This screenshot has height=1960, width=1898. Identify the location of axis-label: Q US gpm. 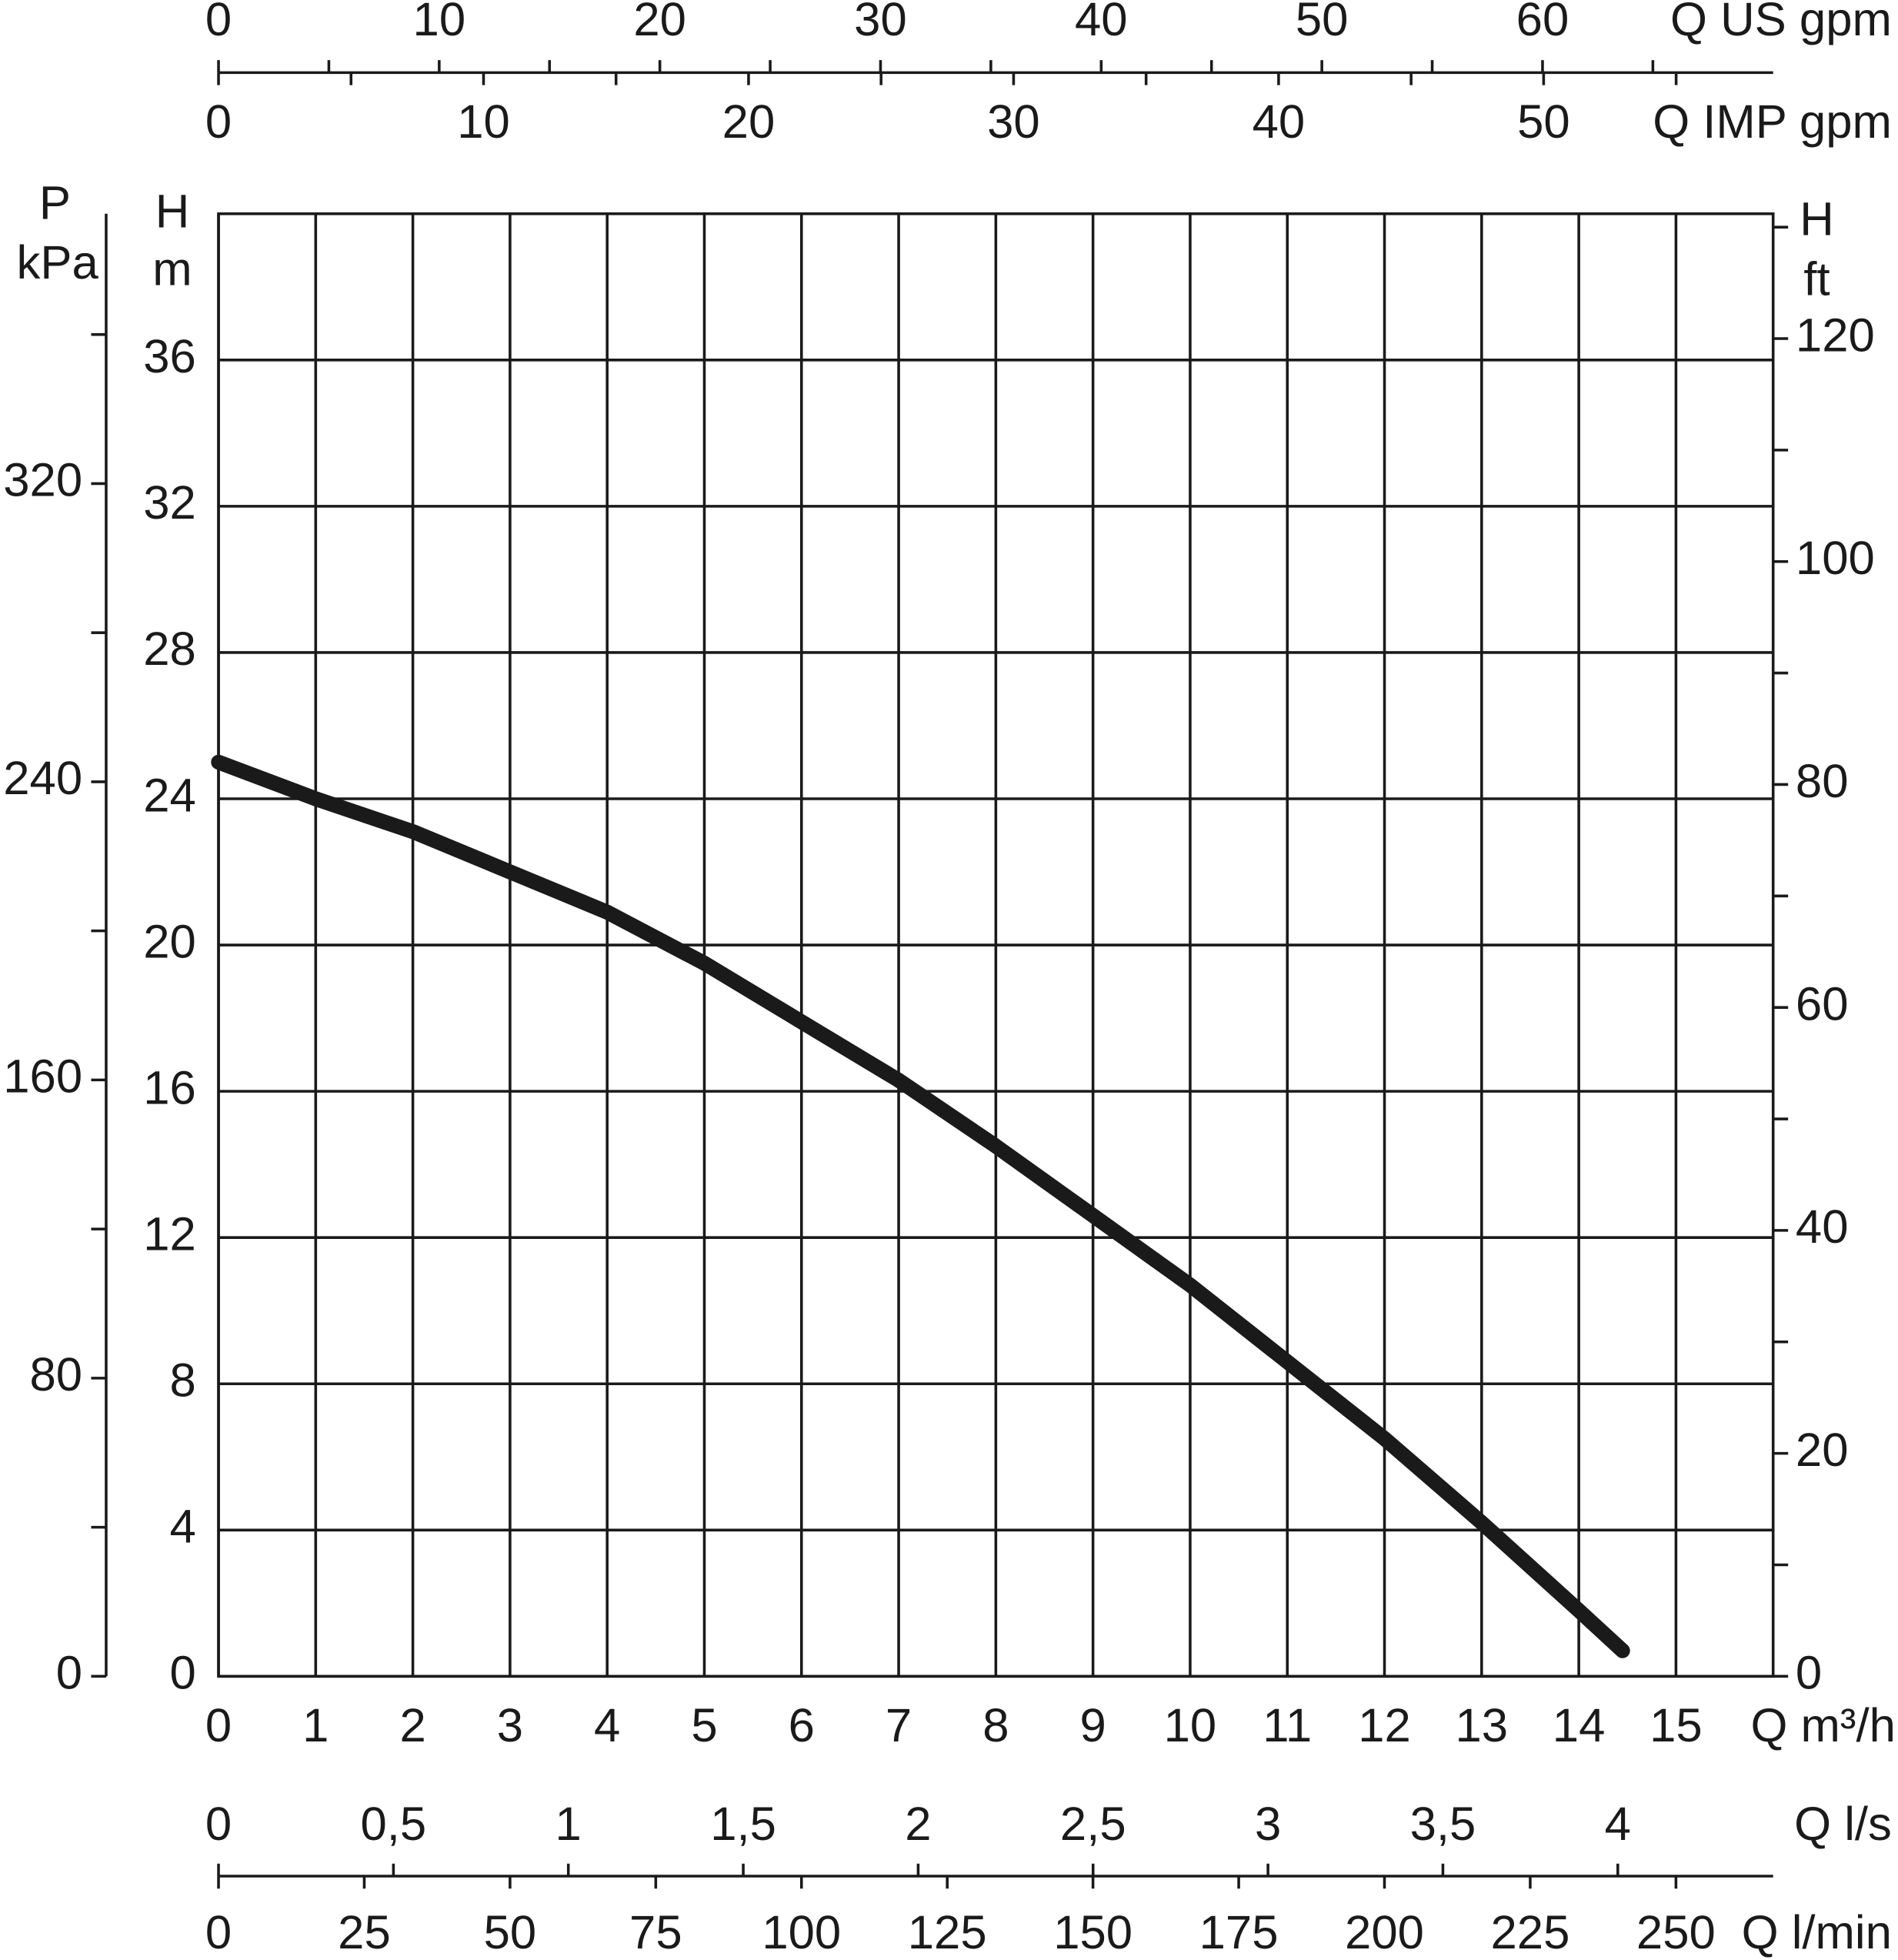
(1781, 23).